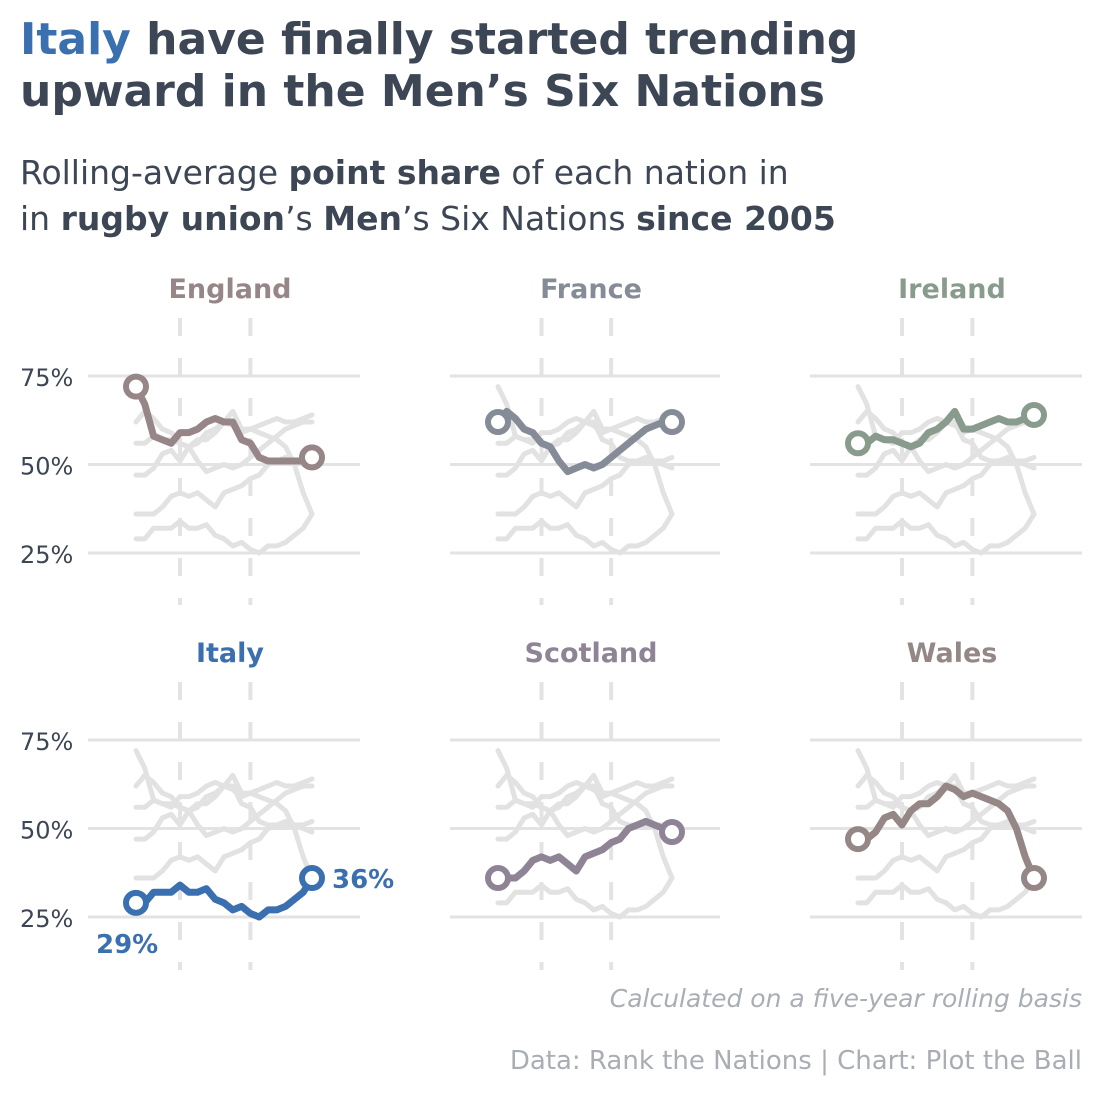 This screenshot has height=1100, width=1100. Describe the element at coordinates (845, 998) in the screenshot. I see `calculation-note: Calculated on a five-year rolling basis` at that location.